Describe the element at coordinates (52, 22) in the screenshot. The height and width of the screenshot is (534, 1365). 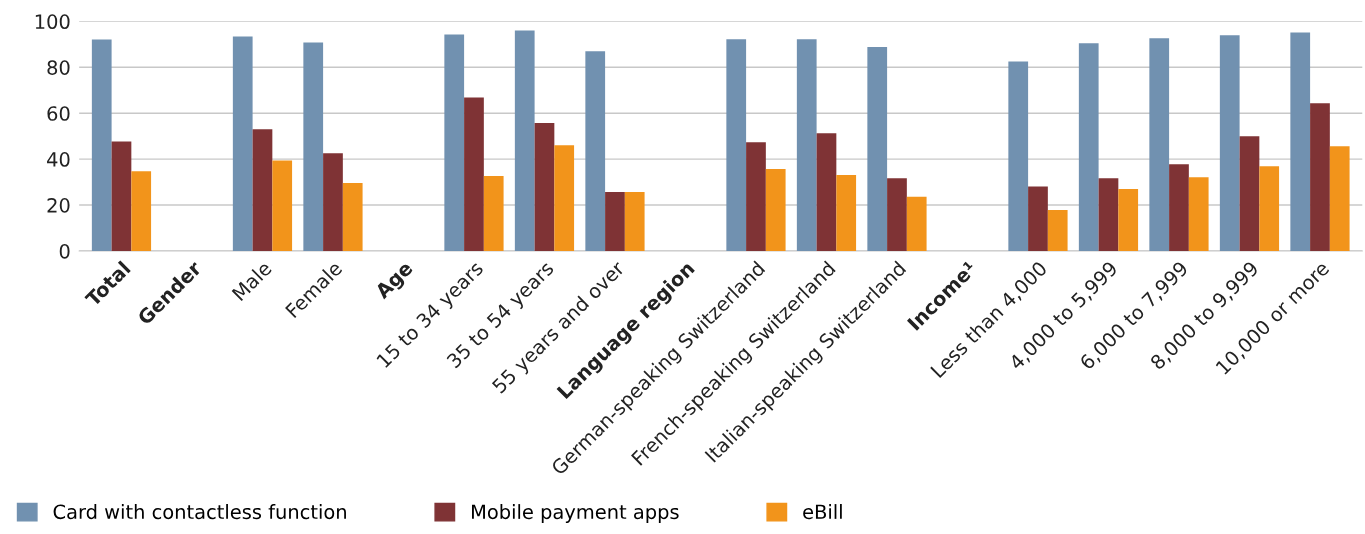
I see `y-tick-label: 100` at that location.